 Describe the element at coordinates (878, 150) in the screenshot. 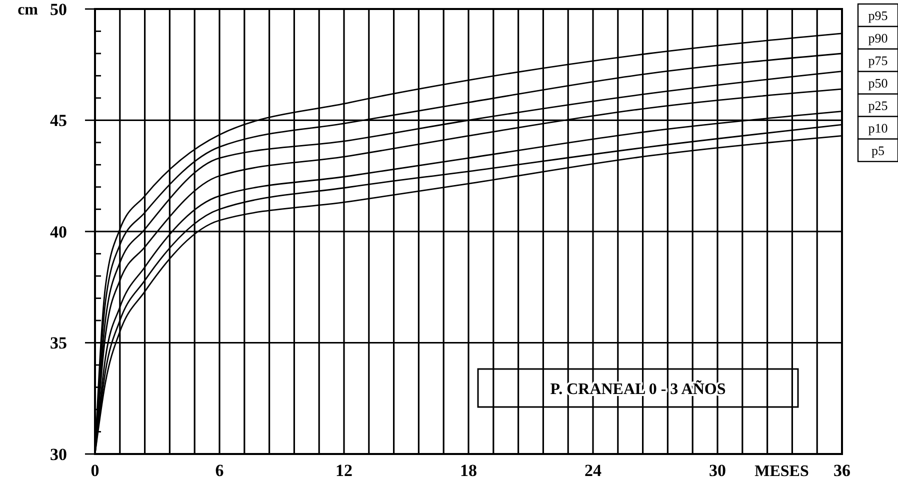

I see `legend-label: p5` at that location.